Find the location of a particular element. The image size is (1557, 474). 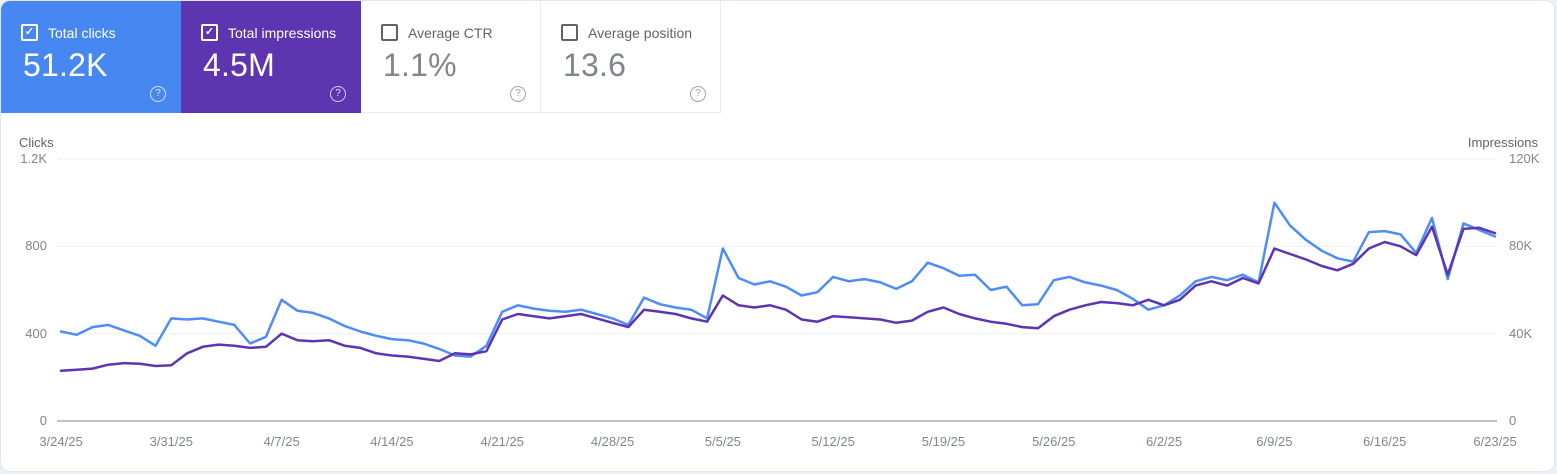

x-axis-tick: 6/2/25 is located at coordinates (1164, 441).